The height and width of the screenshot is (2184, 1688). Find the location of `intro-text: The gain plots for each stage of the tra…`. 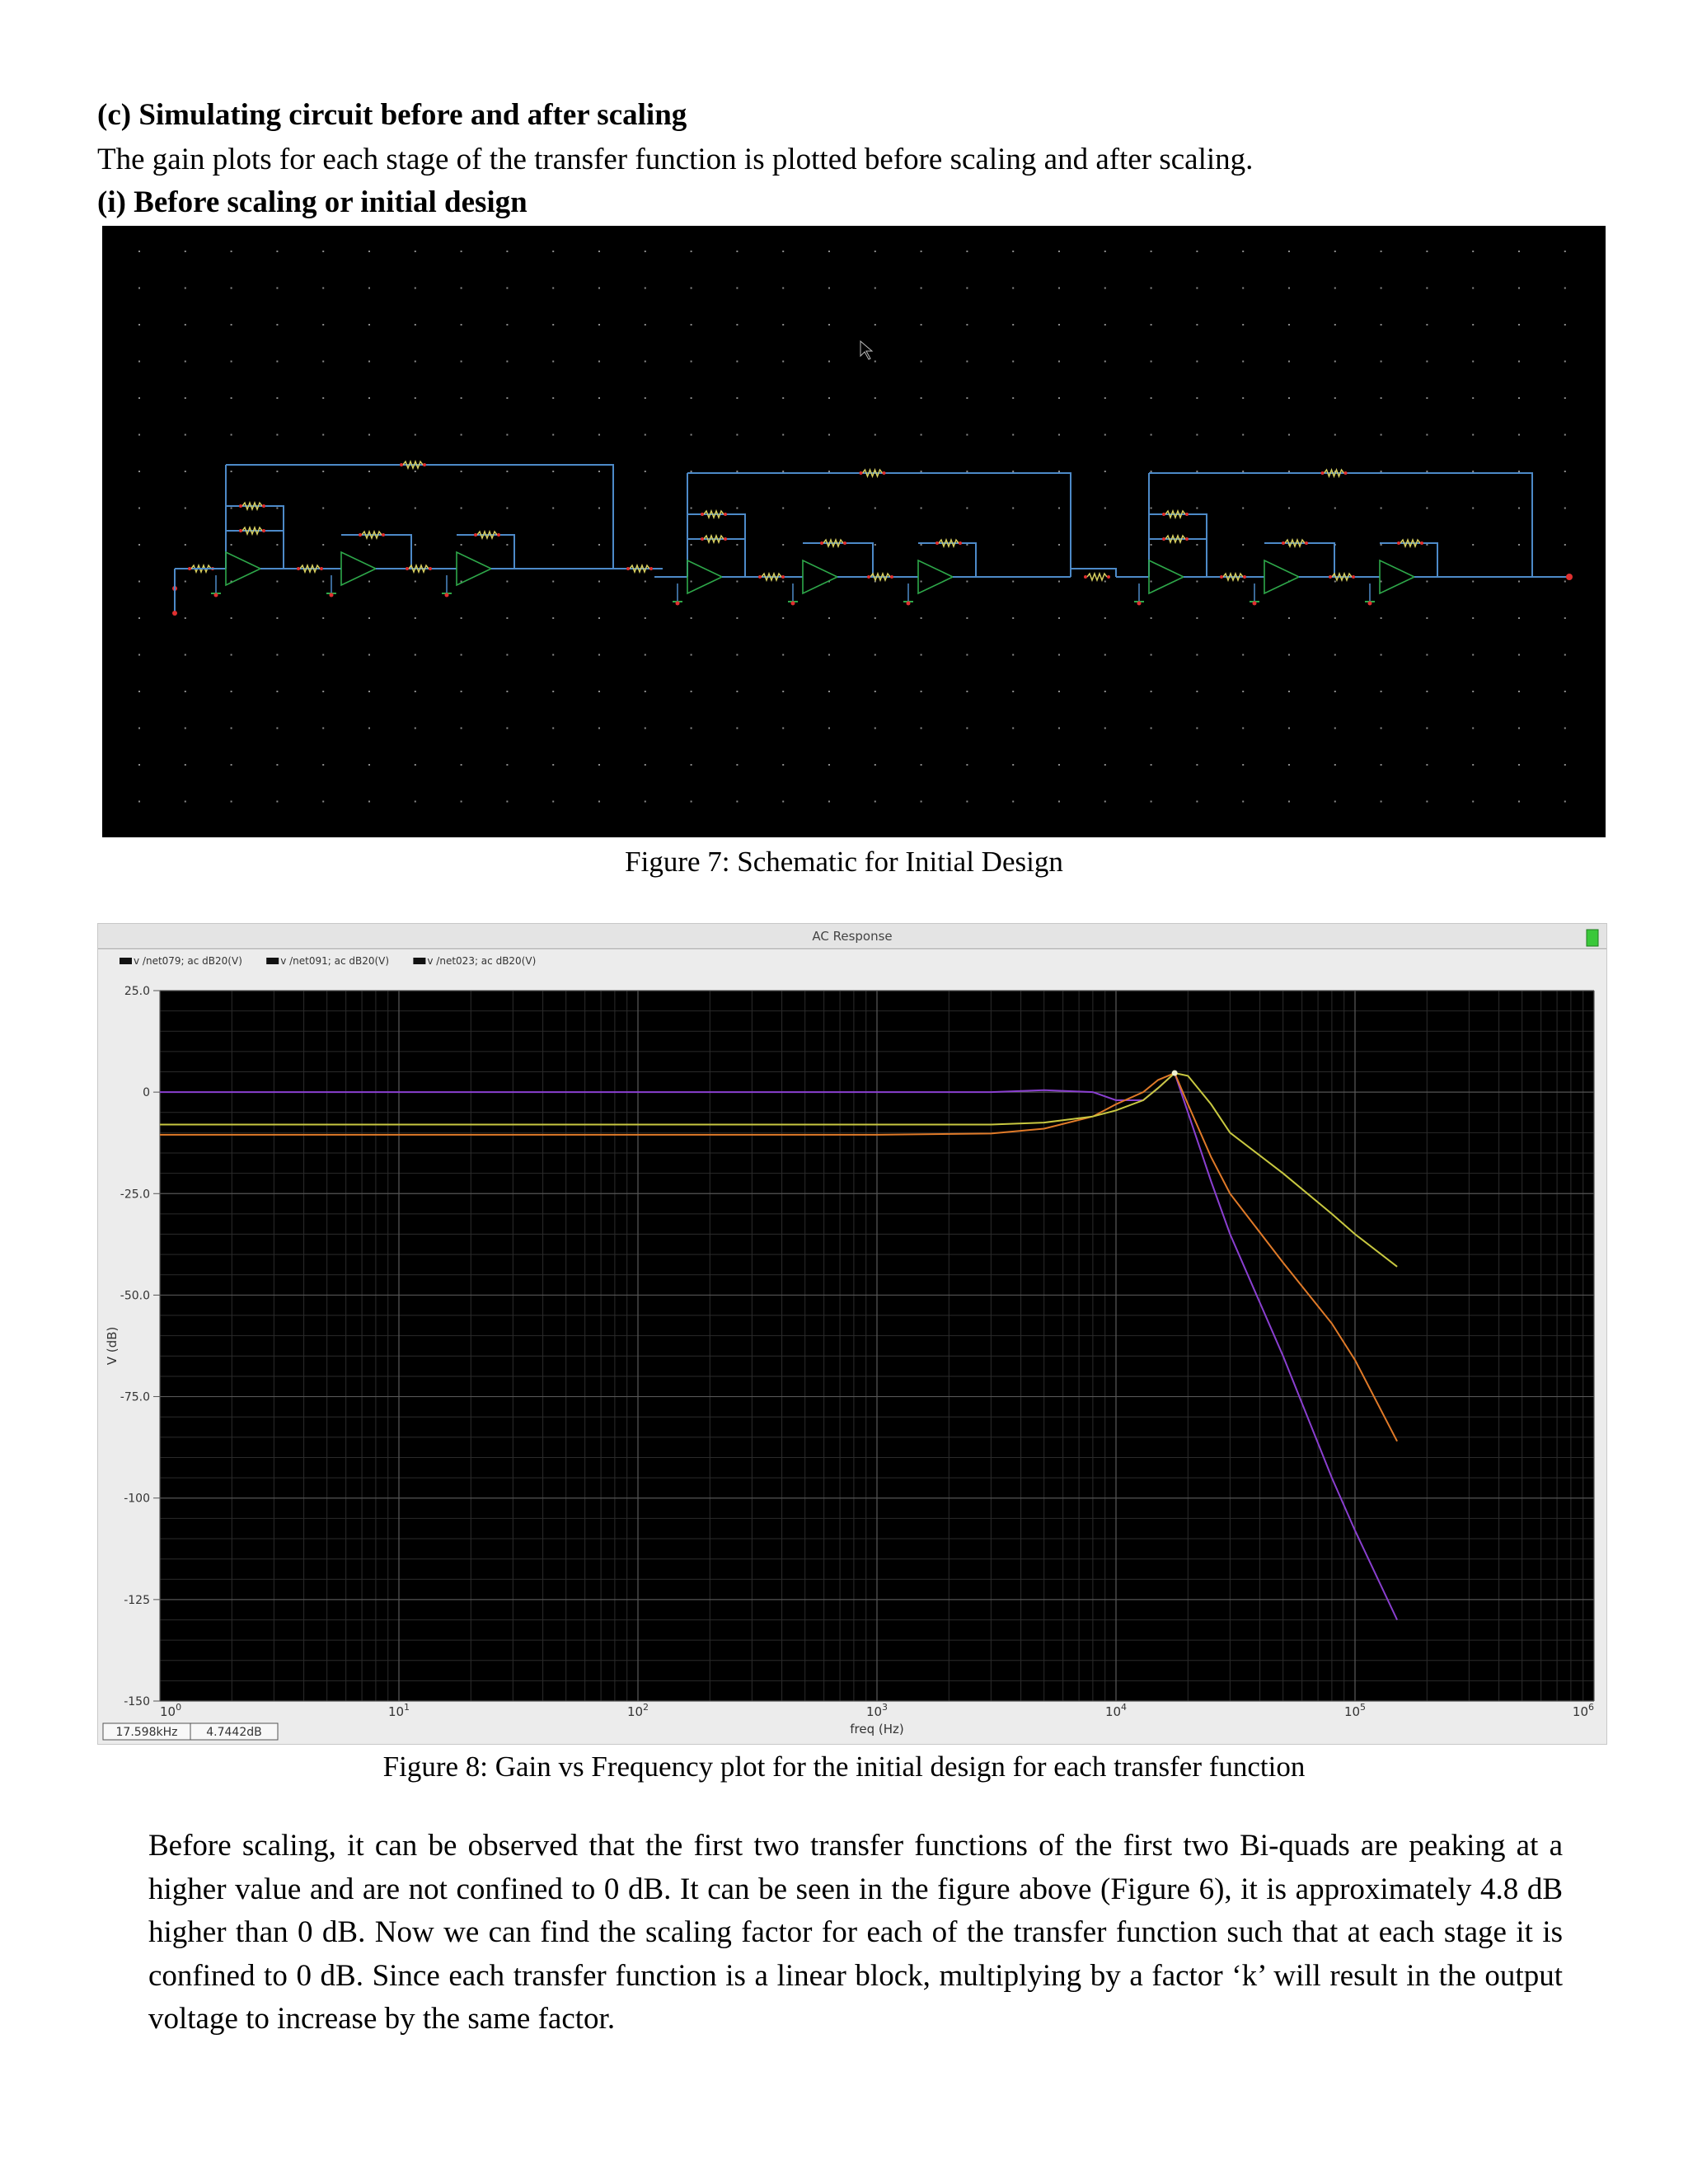

intro-text: The gain plots for each stage of the tra… is located at coordinates (675, 159).